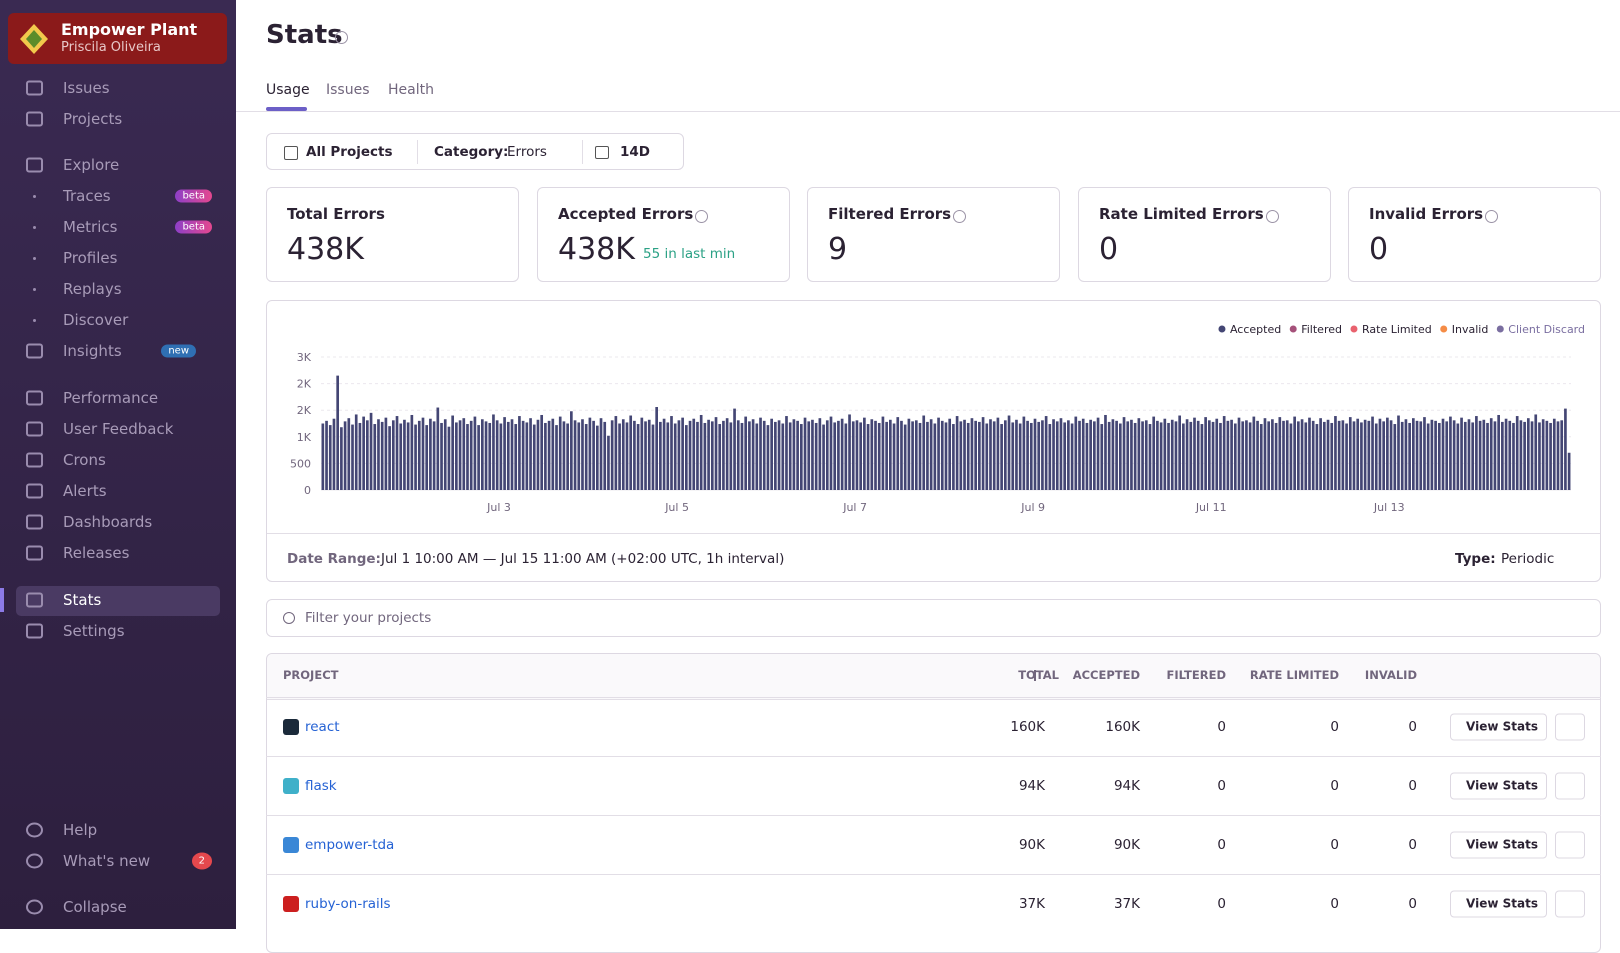 The width and height of the screenshot is (1620, 953). Describe the element at coordinates (1528, 559) in the screenshot. I see `type-select: Periodic` at that location.